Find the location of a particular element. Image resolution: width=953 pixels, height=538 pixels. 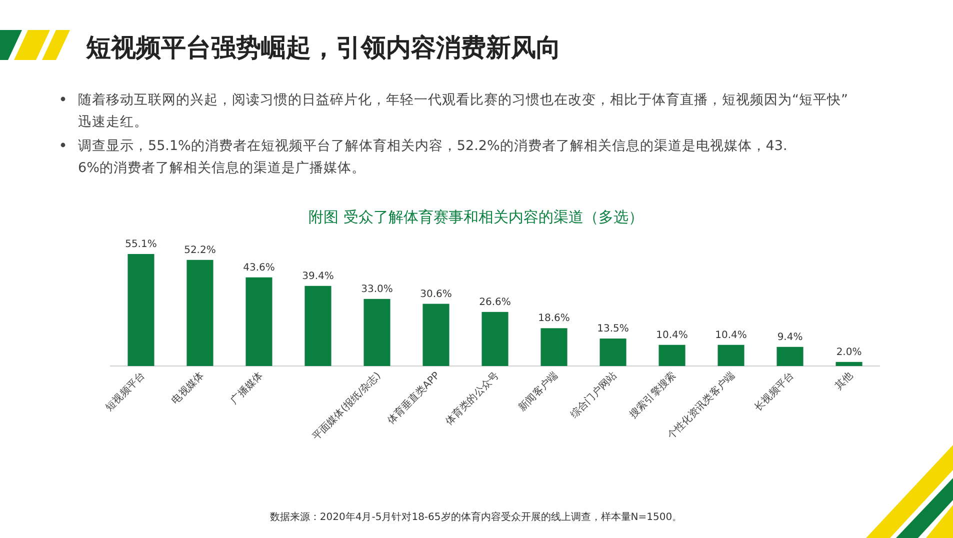

source-note: 数据来源：2020年4月-5月针对18-65岁的体育内容受众开展的线上调查，样本量N=1500。 is located at coordinates (476, 517).